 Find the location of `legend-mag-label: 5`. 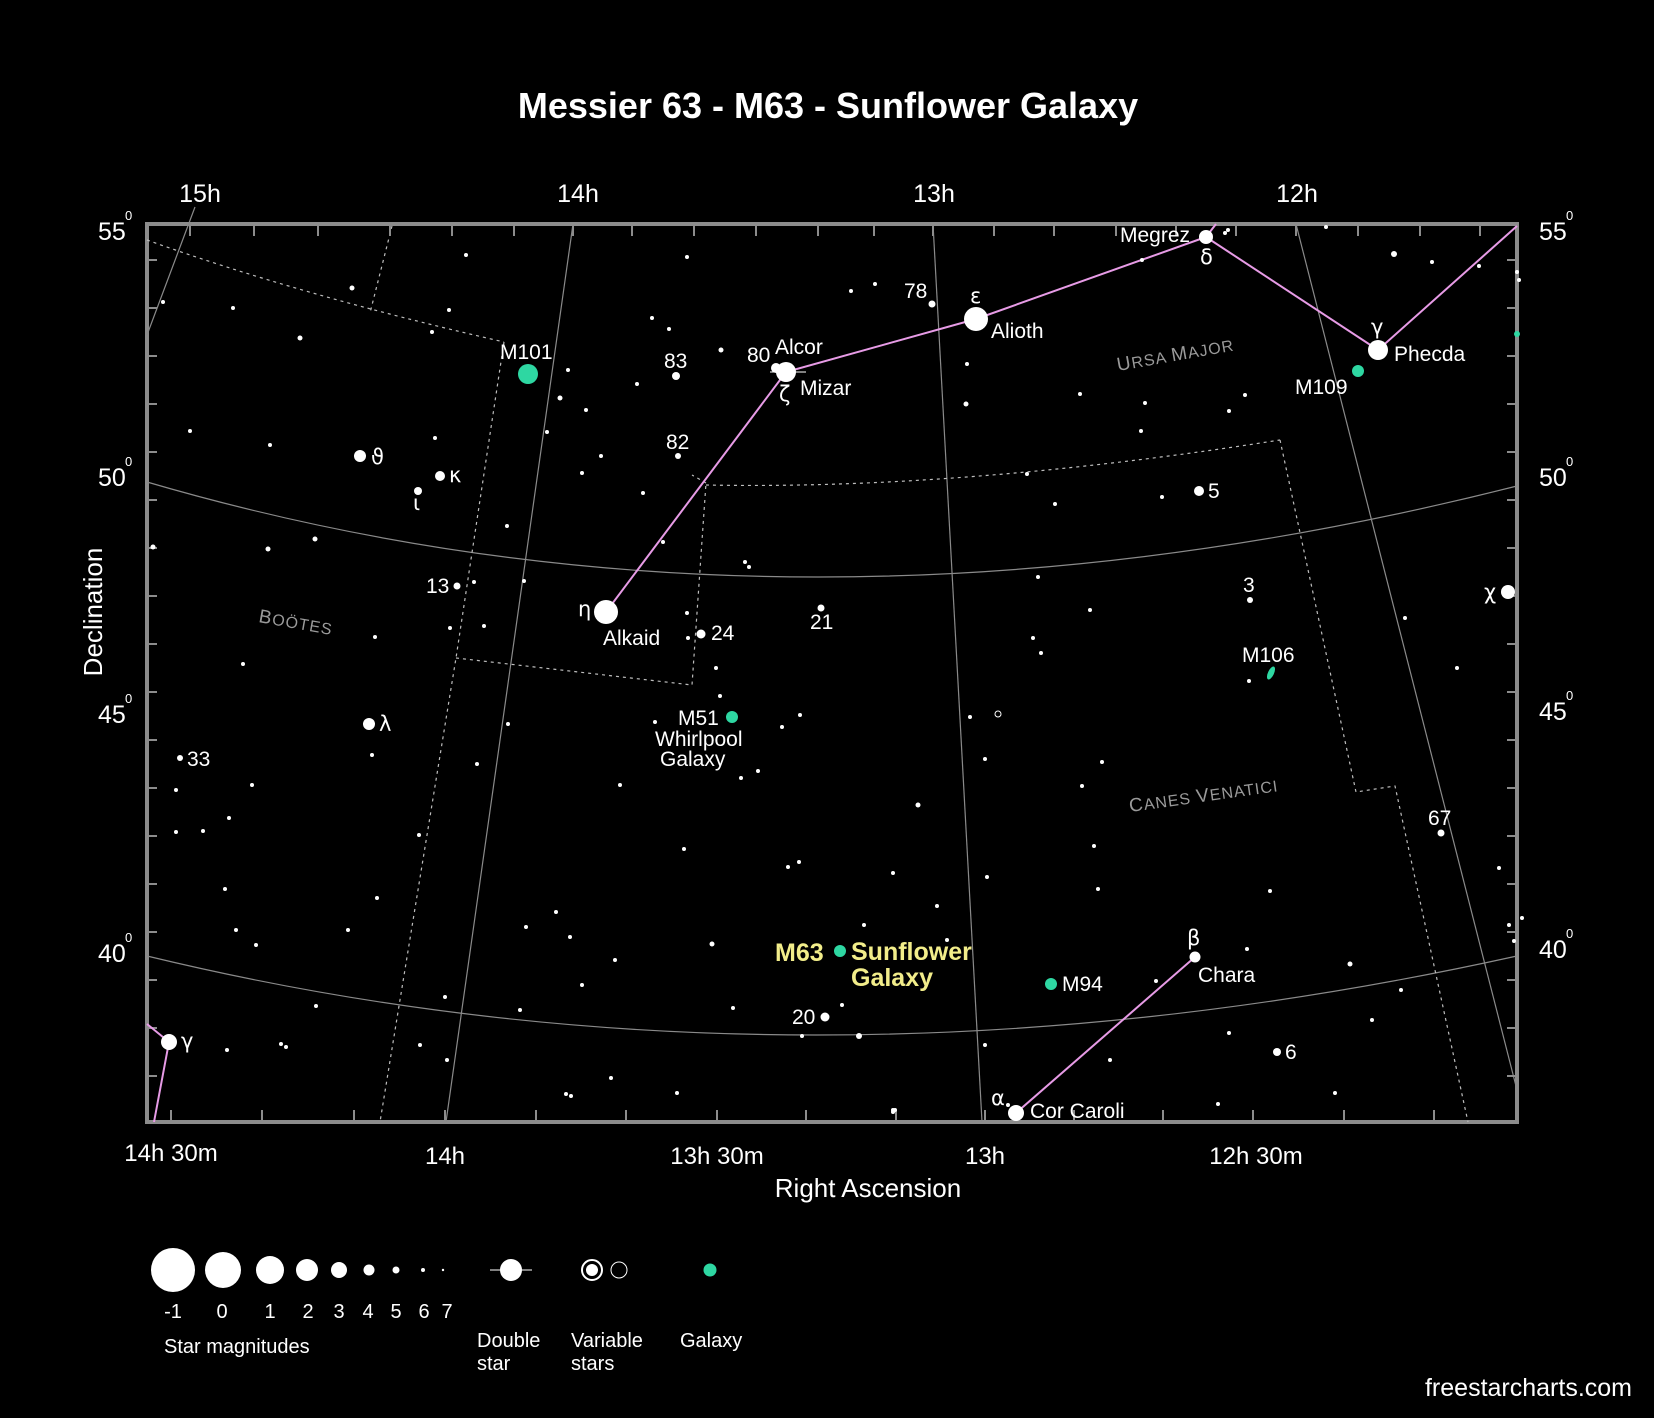

legend-mag-label: 5 is located at coordinates (395, 1312).